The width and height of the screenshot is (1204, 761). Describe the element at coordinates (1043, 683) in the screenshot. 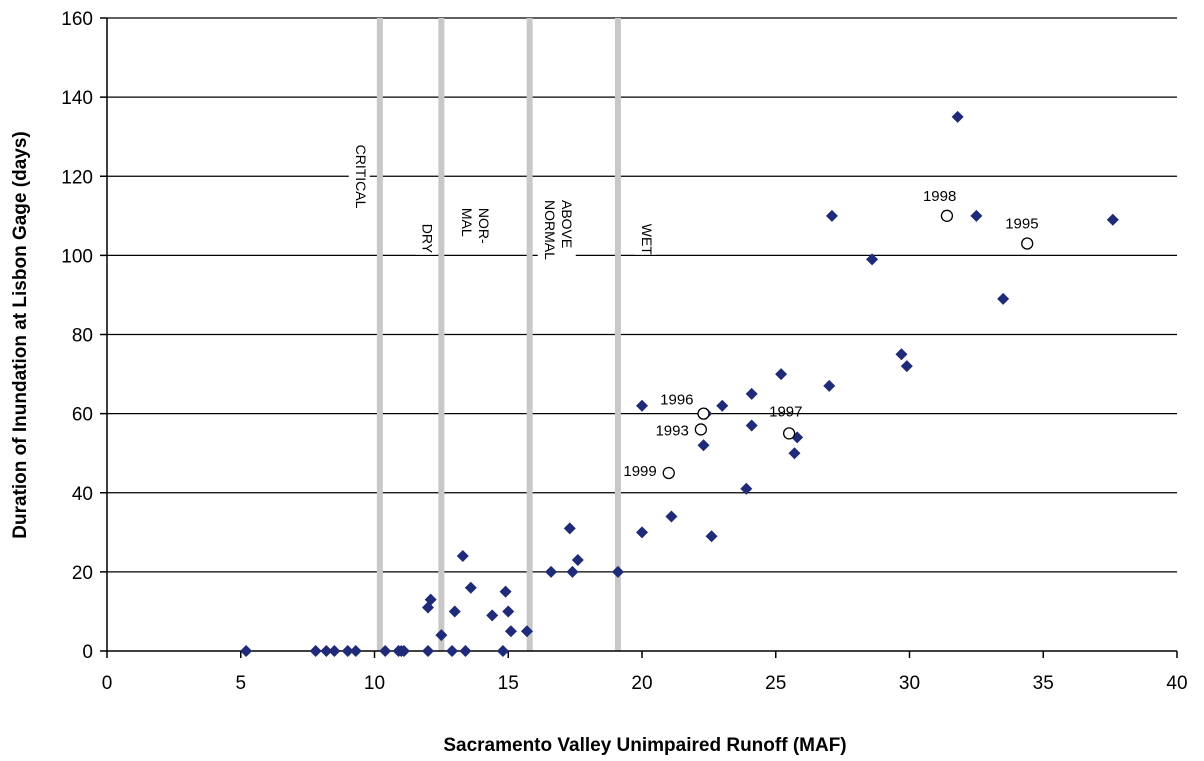

I see `x-tick-label: 35` at that location.